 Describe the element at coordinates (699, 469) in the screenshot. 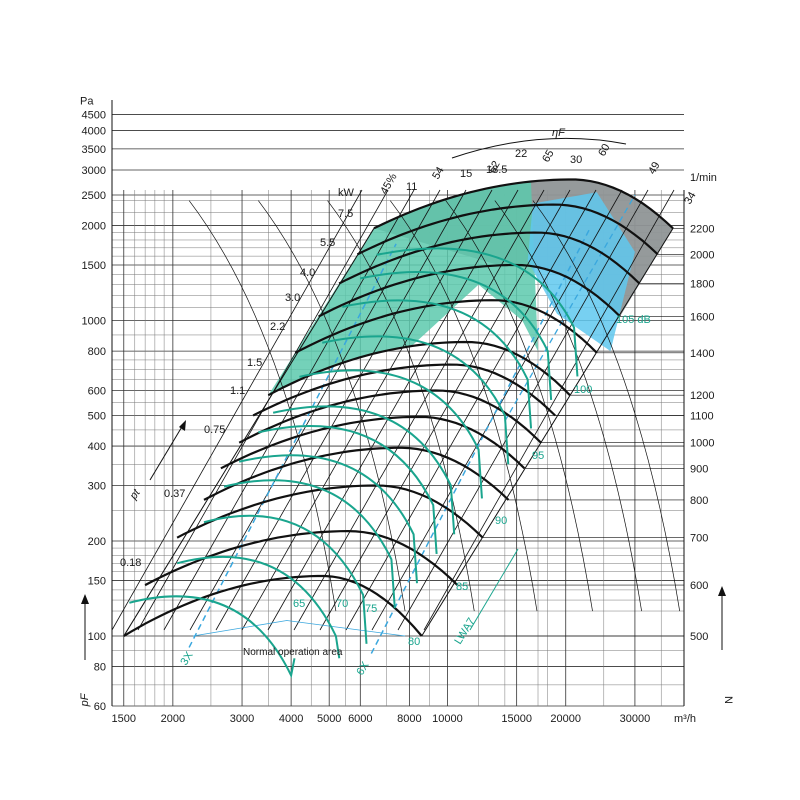

I see `rpm-label: 900` at that location.